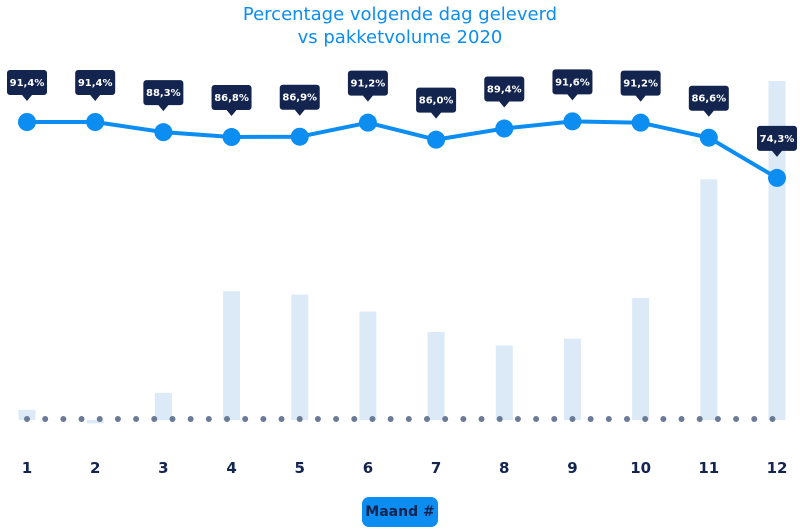 The width and height of the screenshot is (800, 532). Describe the element at coordinates (572, 82) in the screenshot. I see `data-label: 91,6%` at that location.